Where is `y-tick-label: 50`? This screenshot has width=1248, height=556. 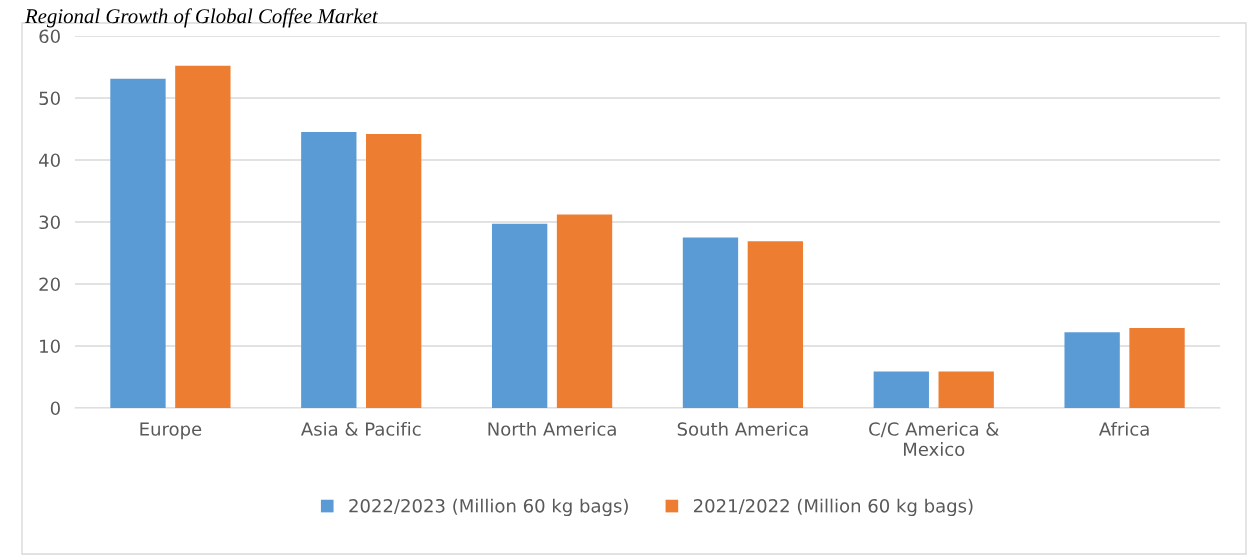 y-tick-label: 50 is located at coordinates (49, 98).